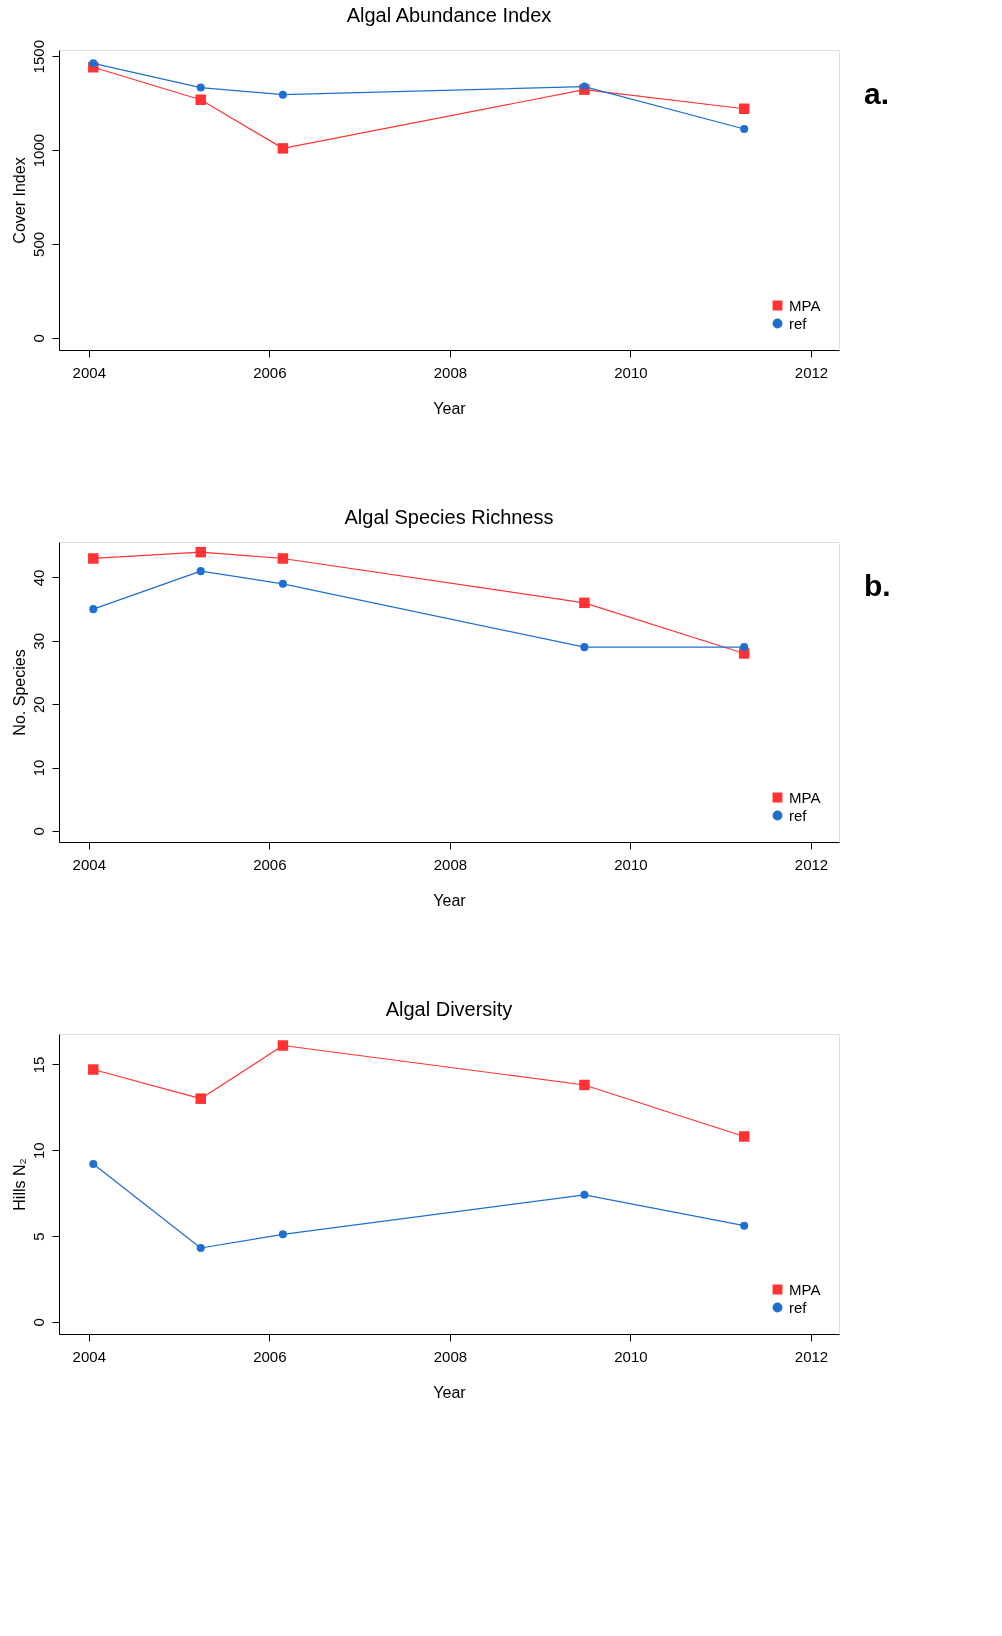  Describe the element at coordinates (19, 200) in the screenshot. I see `y-axis-title: Cover Index` at that location.